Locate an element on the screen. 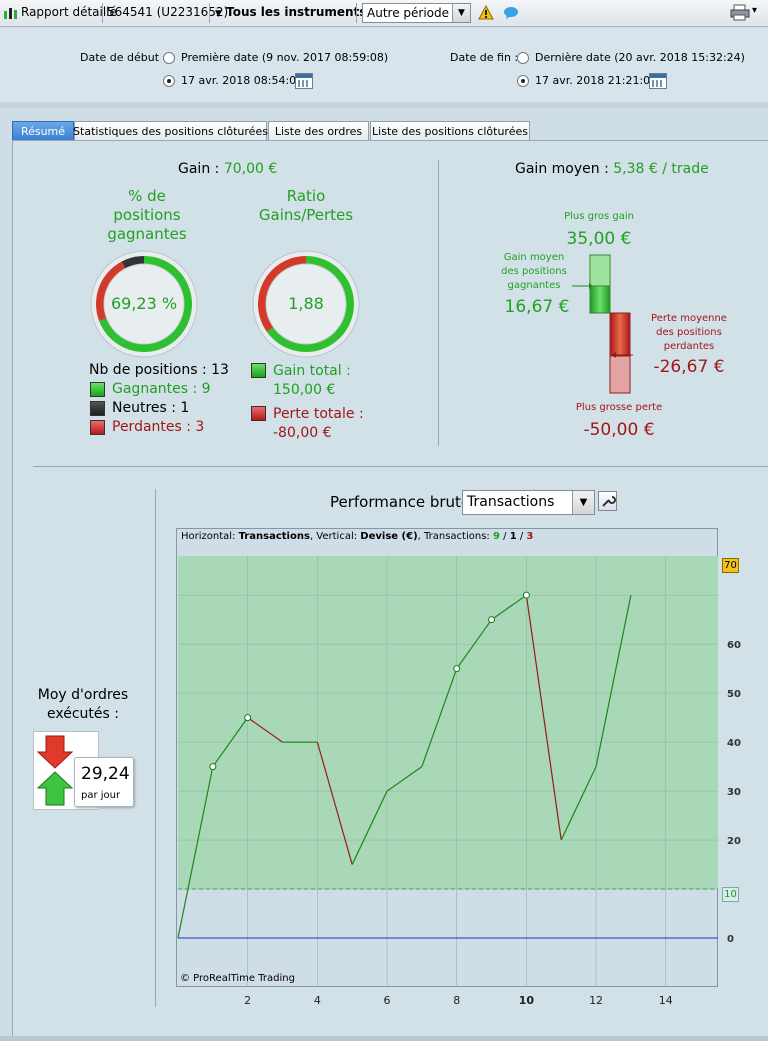  y-tick-label: 60 is located at coordinates (734, 645).